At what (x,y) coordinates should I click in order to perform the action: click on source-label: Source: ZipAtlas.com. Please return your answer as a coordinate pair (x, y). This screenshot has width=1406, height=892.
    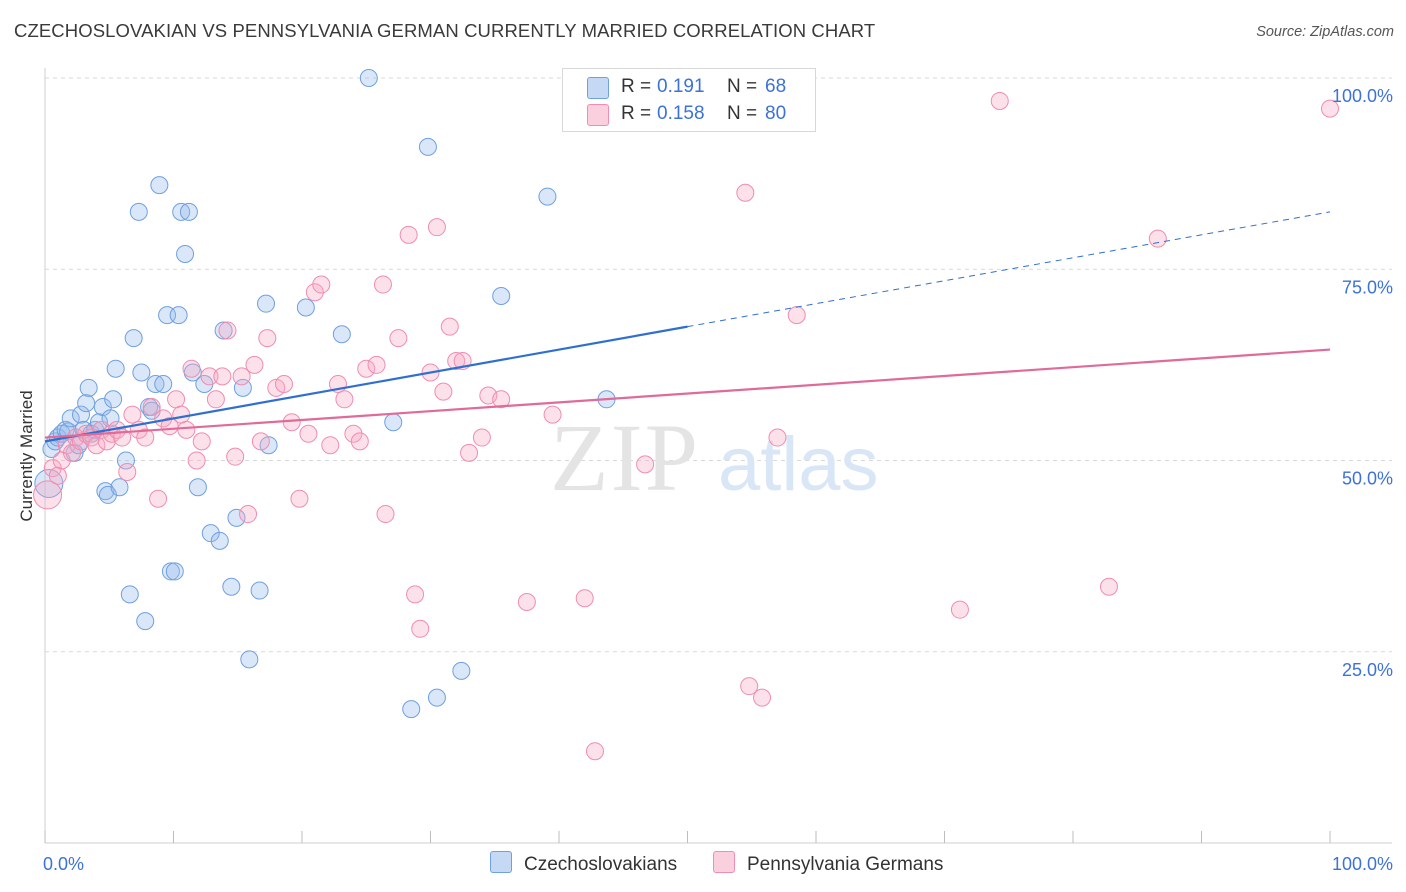
    Looking at the image, I should click on (1325, 32).